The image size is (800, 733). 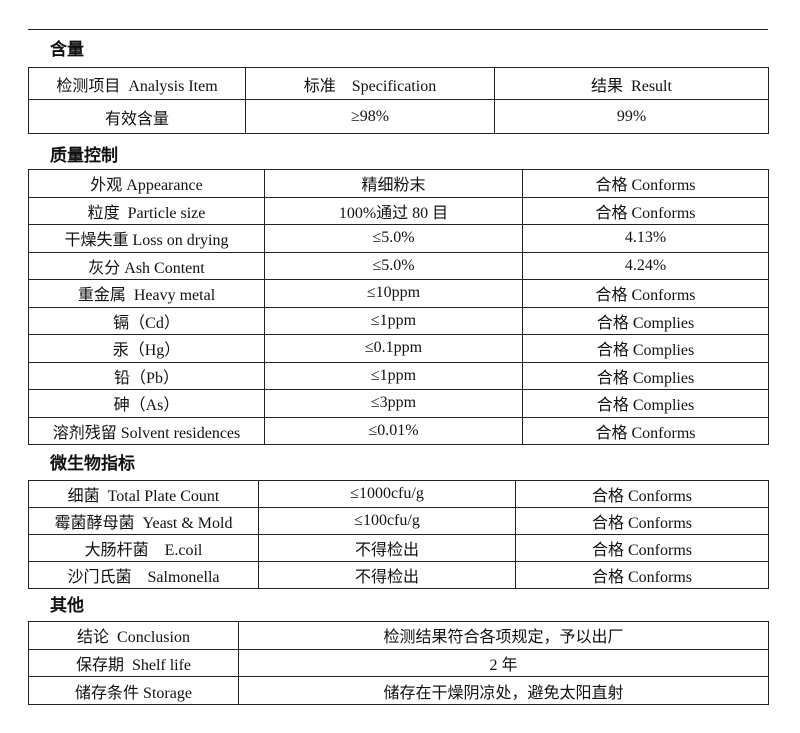 I want to click on spec-cell: 精细粉末, so click(x=393, y=183).